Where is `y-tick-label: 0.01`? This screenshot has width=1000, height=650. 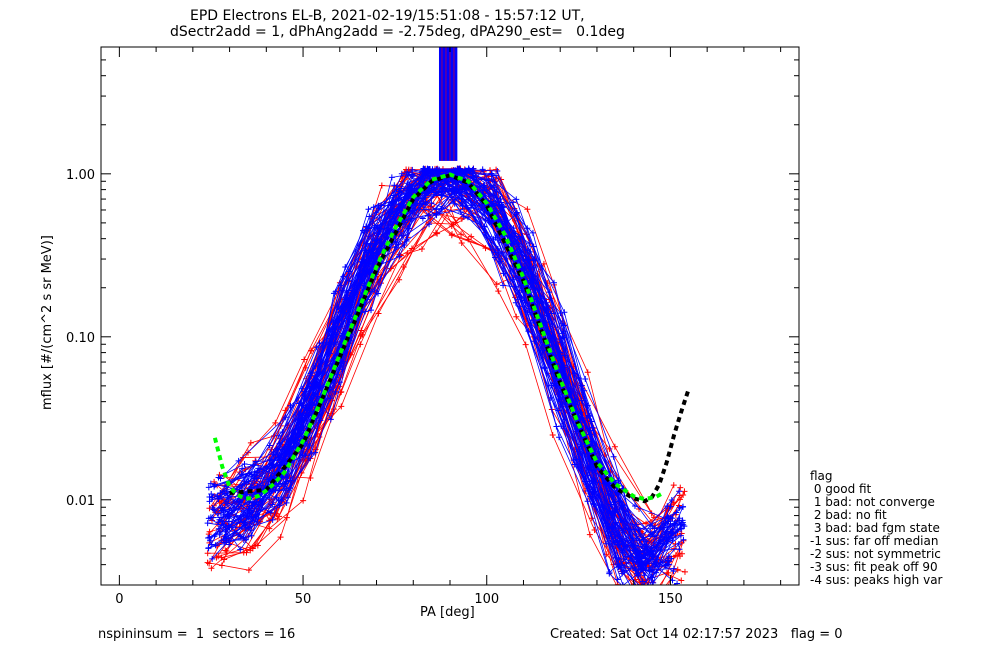 y-tick-label: 0.01 is located at coordinates (80, 501).